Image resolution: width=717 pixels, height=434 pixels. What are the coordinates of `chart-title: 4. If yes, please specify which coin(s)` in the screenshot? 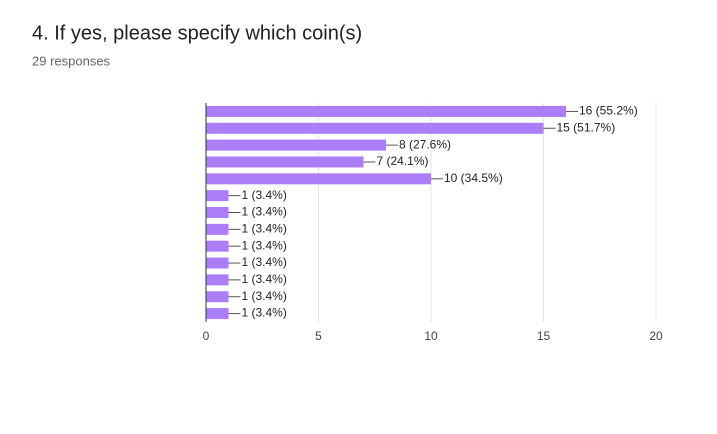 It's located at (197, 33).